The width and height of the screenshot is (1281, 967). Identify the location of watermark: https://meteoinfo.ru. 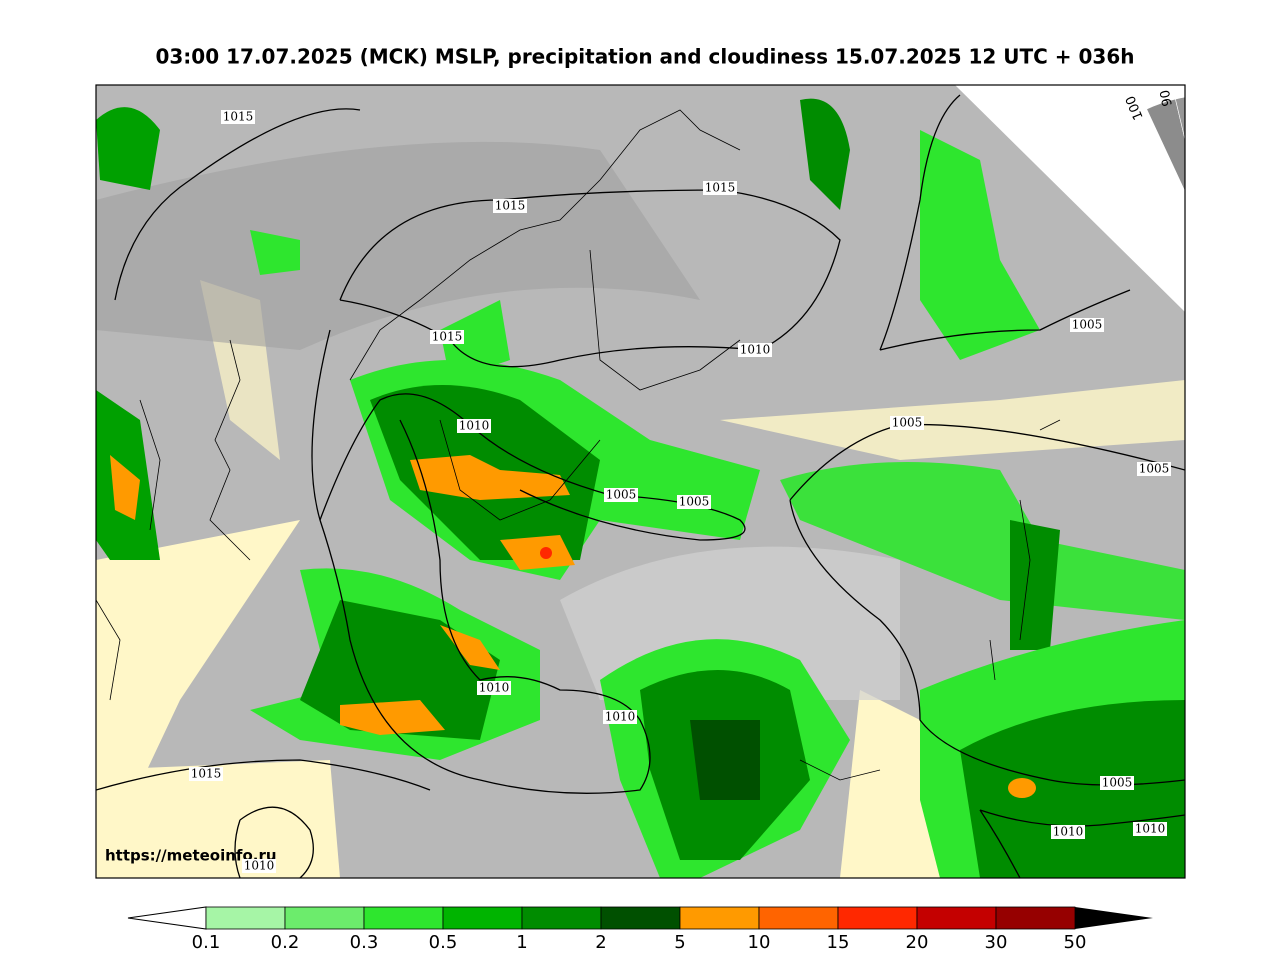
(191, 856).